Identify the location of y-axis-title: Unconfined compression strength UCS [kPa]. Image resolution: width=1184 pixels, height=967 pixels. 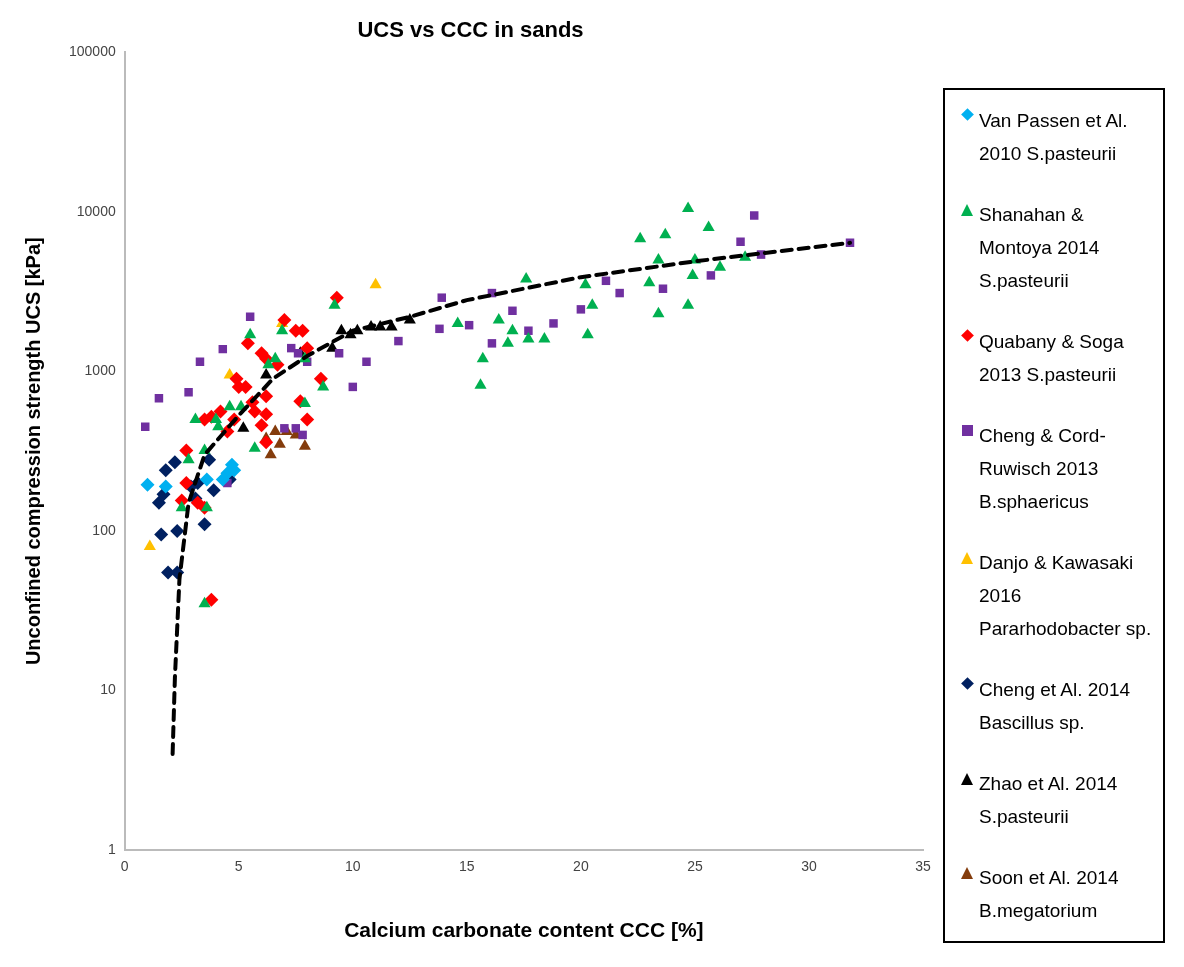
(32, 451).